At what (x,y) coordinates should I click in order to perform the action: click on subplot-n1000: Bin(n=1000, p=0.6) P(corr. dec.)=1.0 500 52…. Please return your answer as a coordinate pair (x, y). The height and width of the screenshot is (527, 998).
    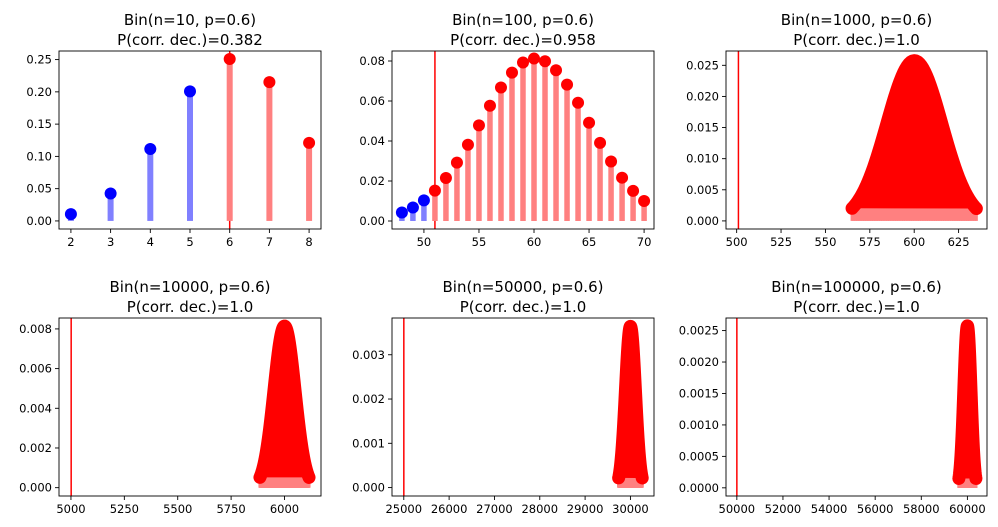
    Looking at the image, I should click on (837, 130).